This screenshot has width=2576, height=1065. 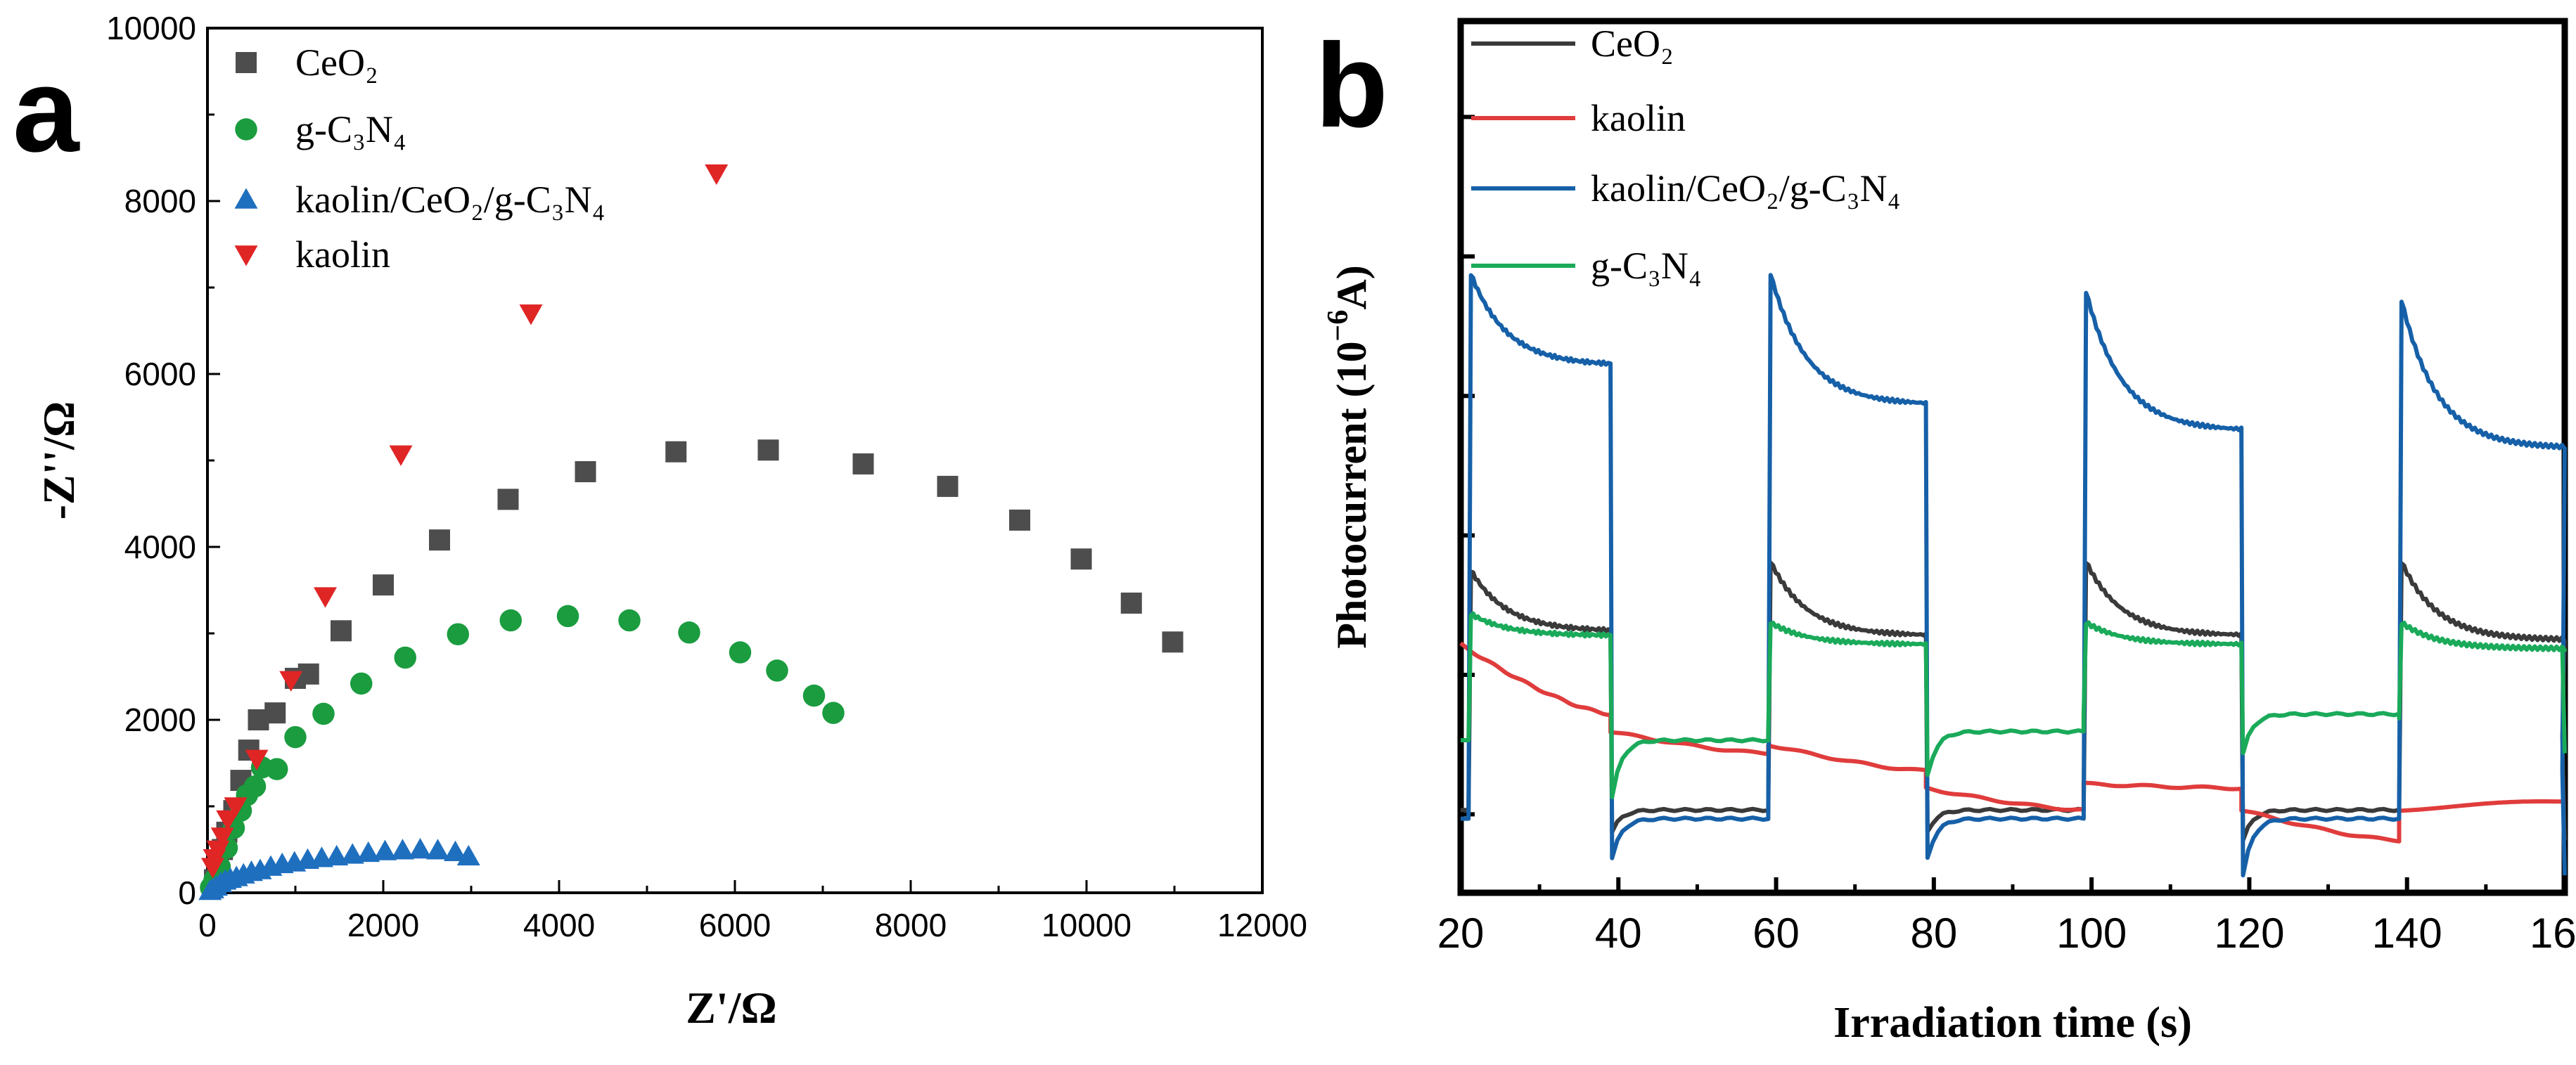 I want to click on y-tick-label: 4000, so click(x=160, y=547).